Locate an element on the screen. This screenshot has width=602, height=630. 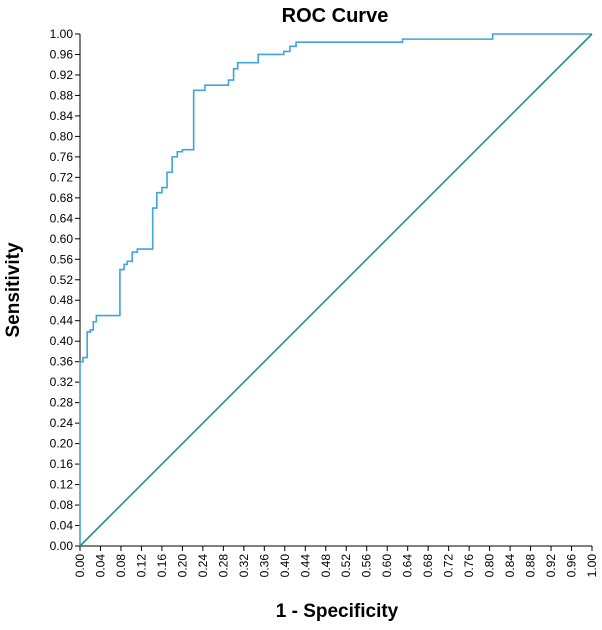
y-tick-label: 0.20 is located at coordinates (62, 444).